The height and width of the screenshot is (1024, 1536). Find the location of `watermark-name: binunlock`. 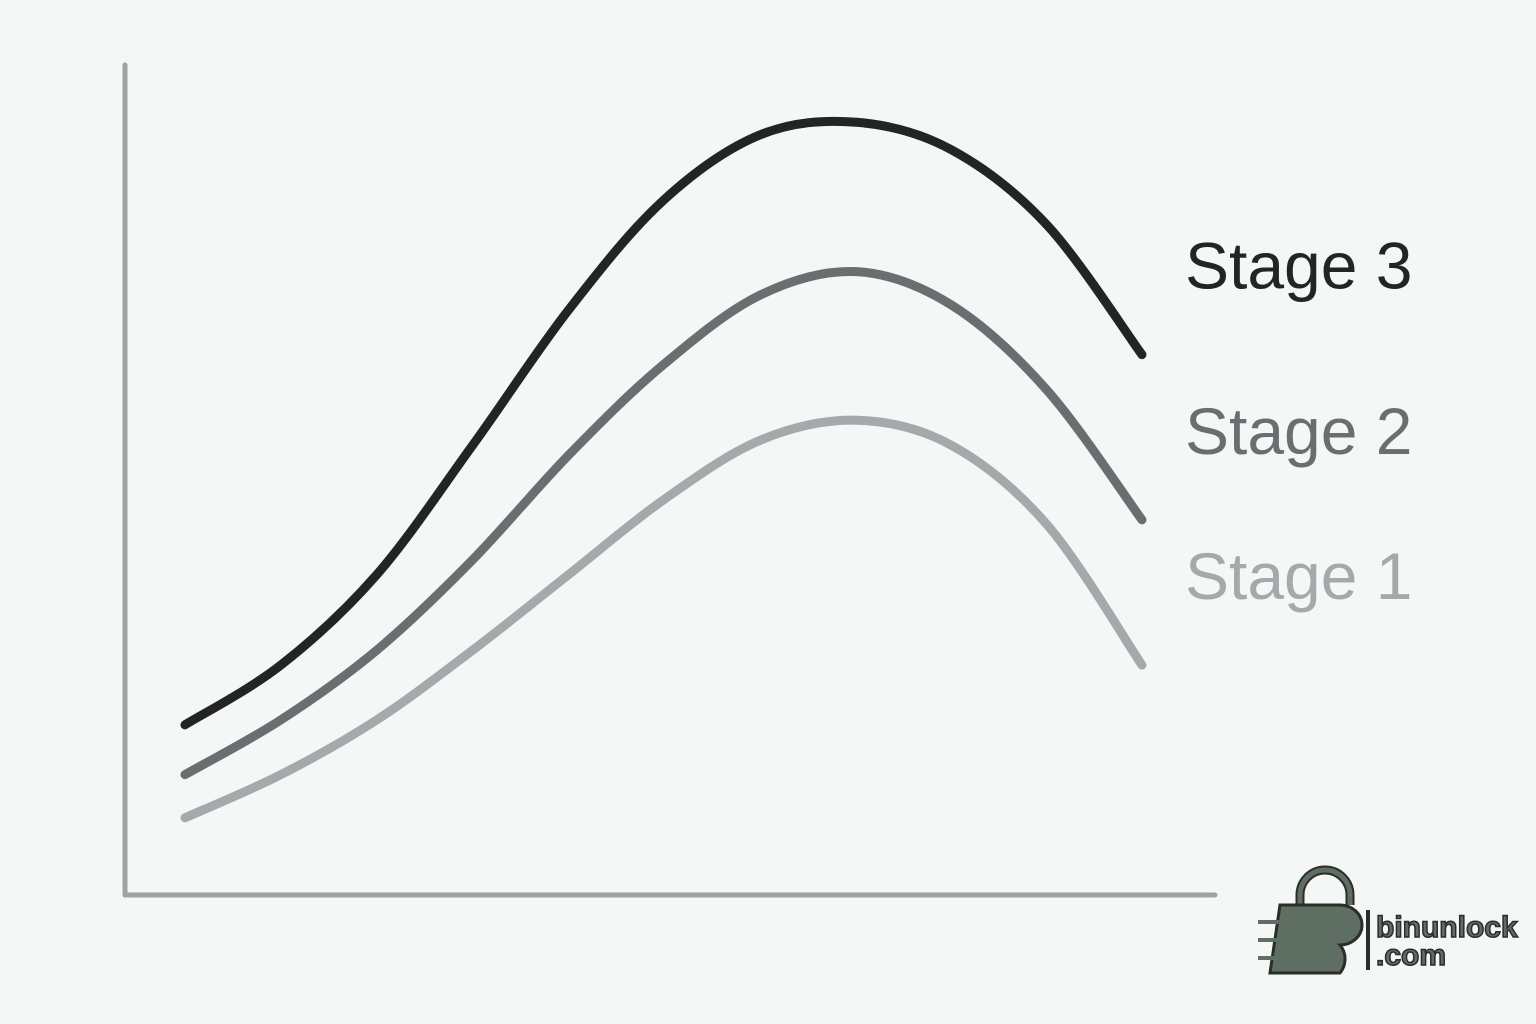

watermark-name: binunlock is located at coordinates (1447, 927).